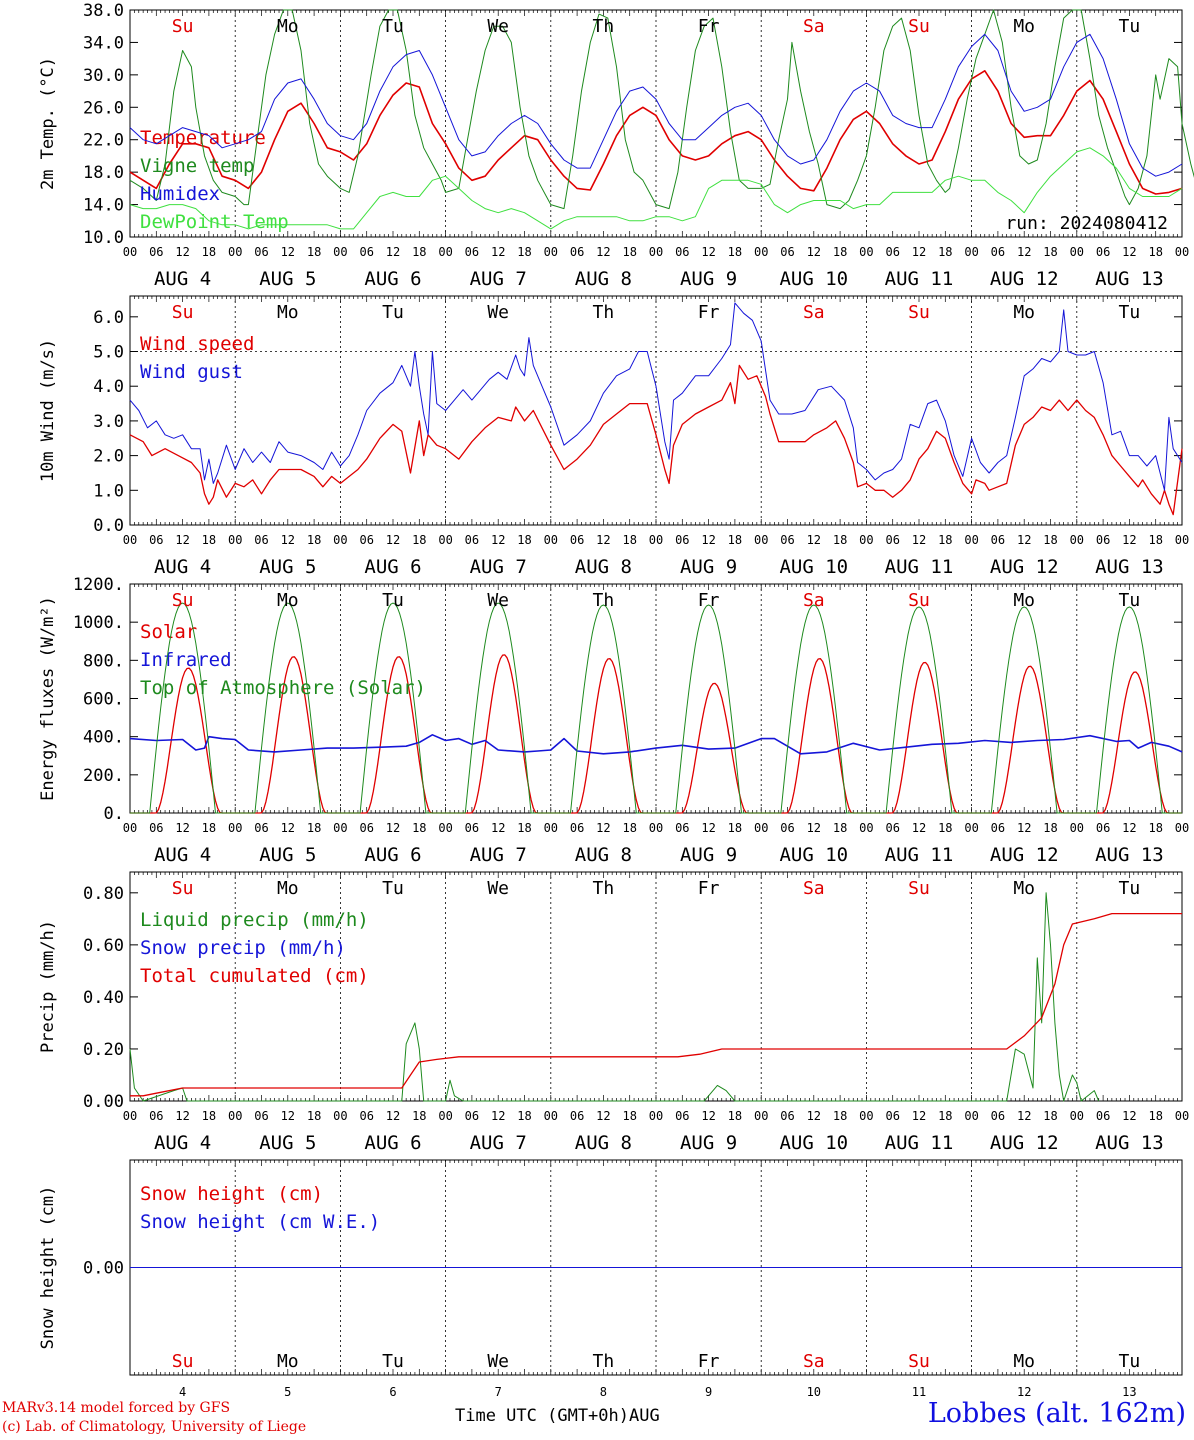 This screenshot has height=1440, width=1194. Describe the element at coordinates (98, 623) in the screenshot. I see `y-tick-label: 1000.` at that location.